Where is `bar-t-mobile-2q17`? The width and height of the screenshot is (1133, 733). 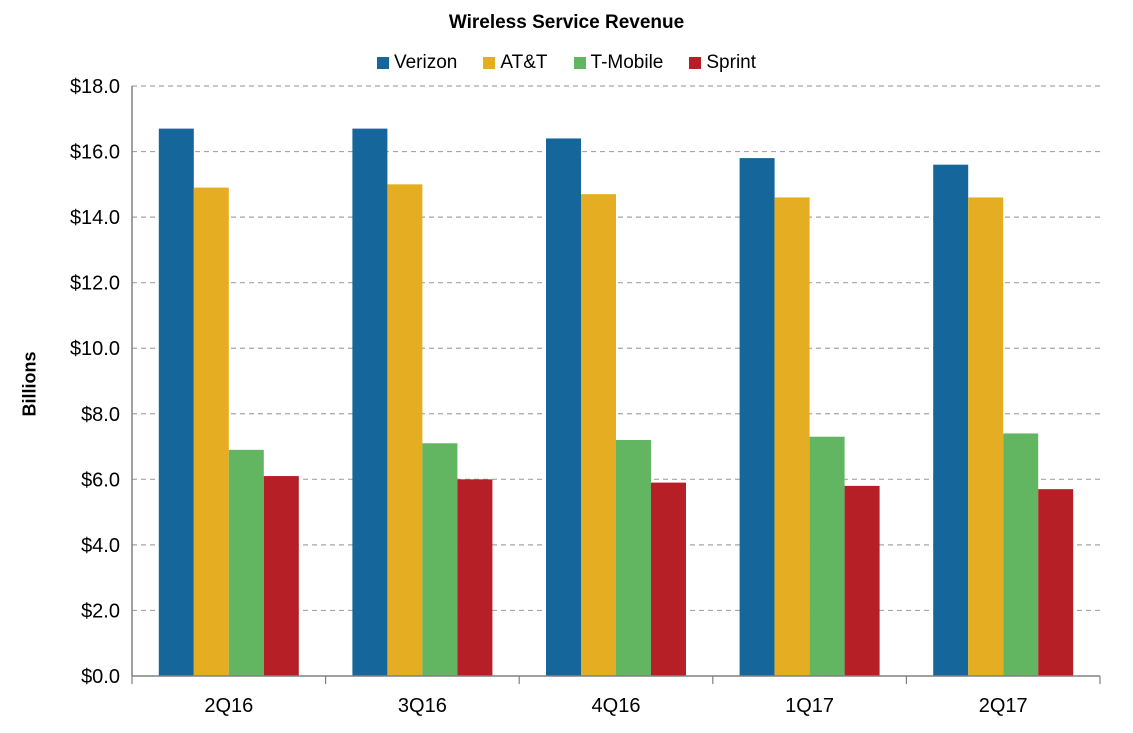 bar-t-mobile-2q17 is located at coordinates (1021, 554).